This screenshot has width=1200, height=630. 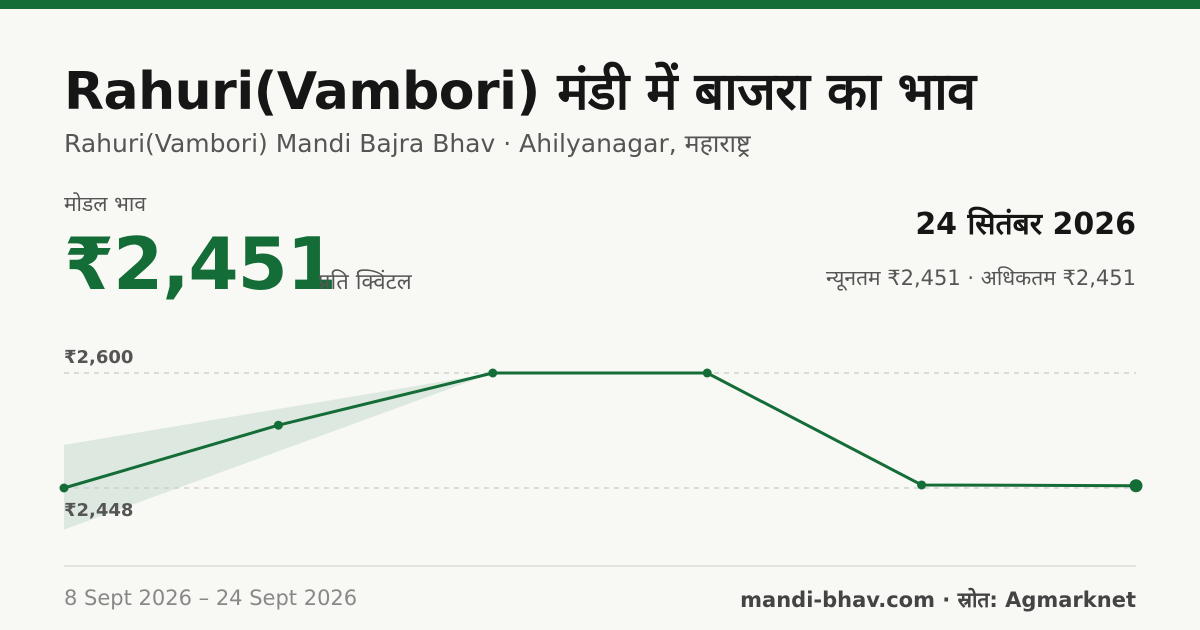 I want to click on modal-price-value: ₹2,451, so click(x=200, y=264).